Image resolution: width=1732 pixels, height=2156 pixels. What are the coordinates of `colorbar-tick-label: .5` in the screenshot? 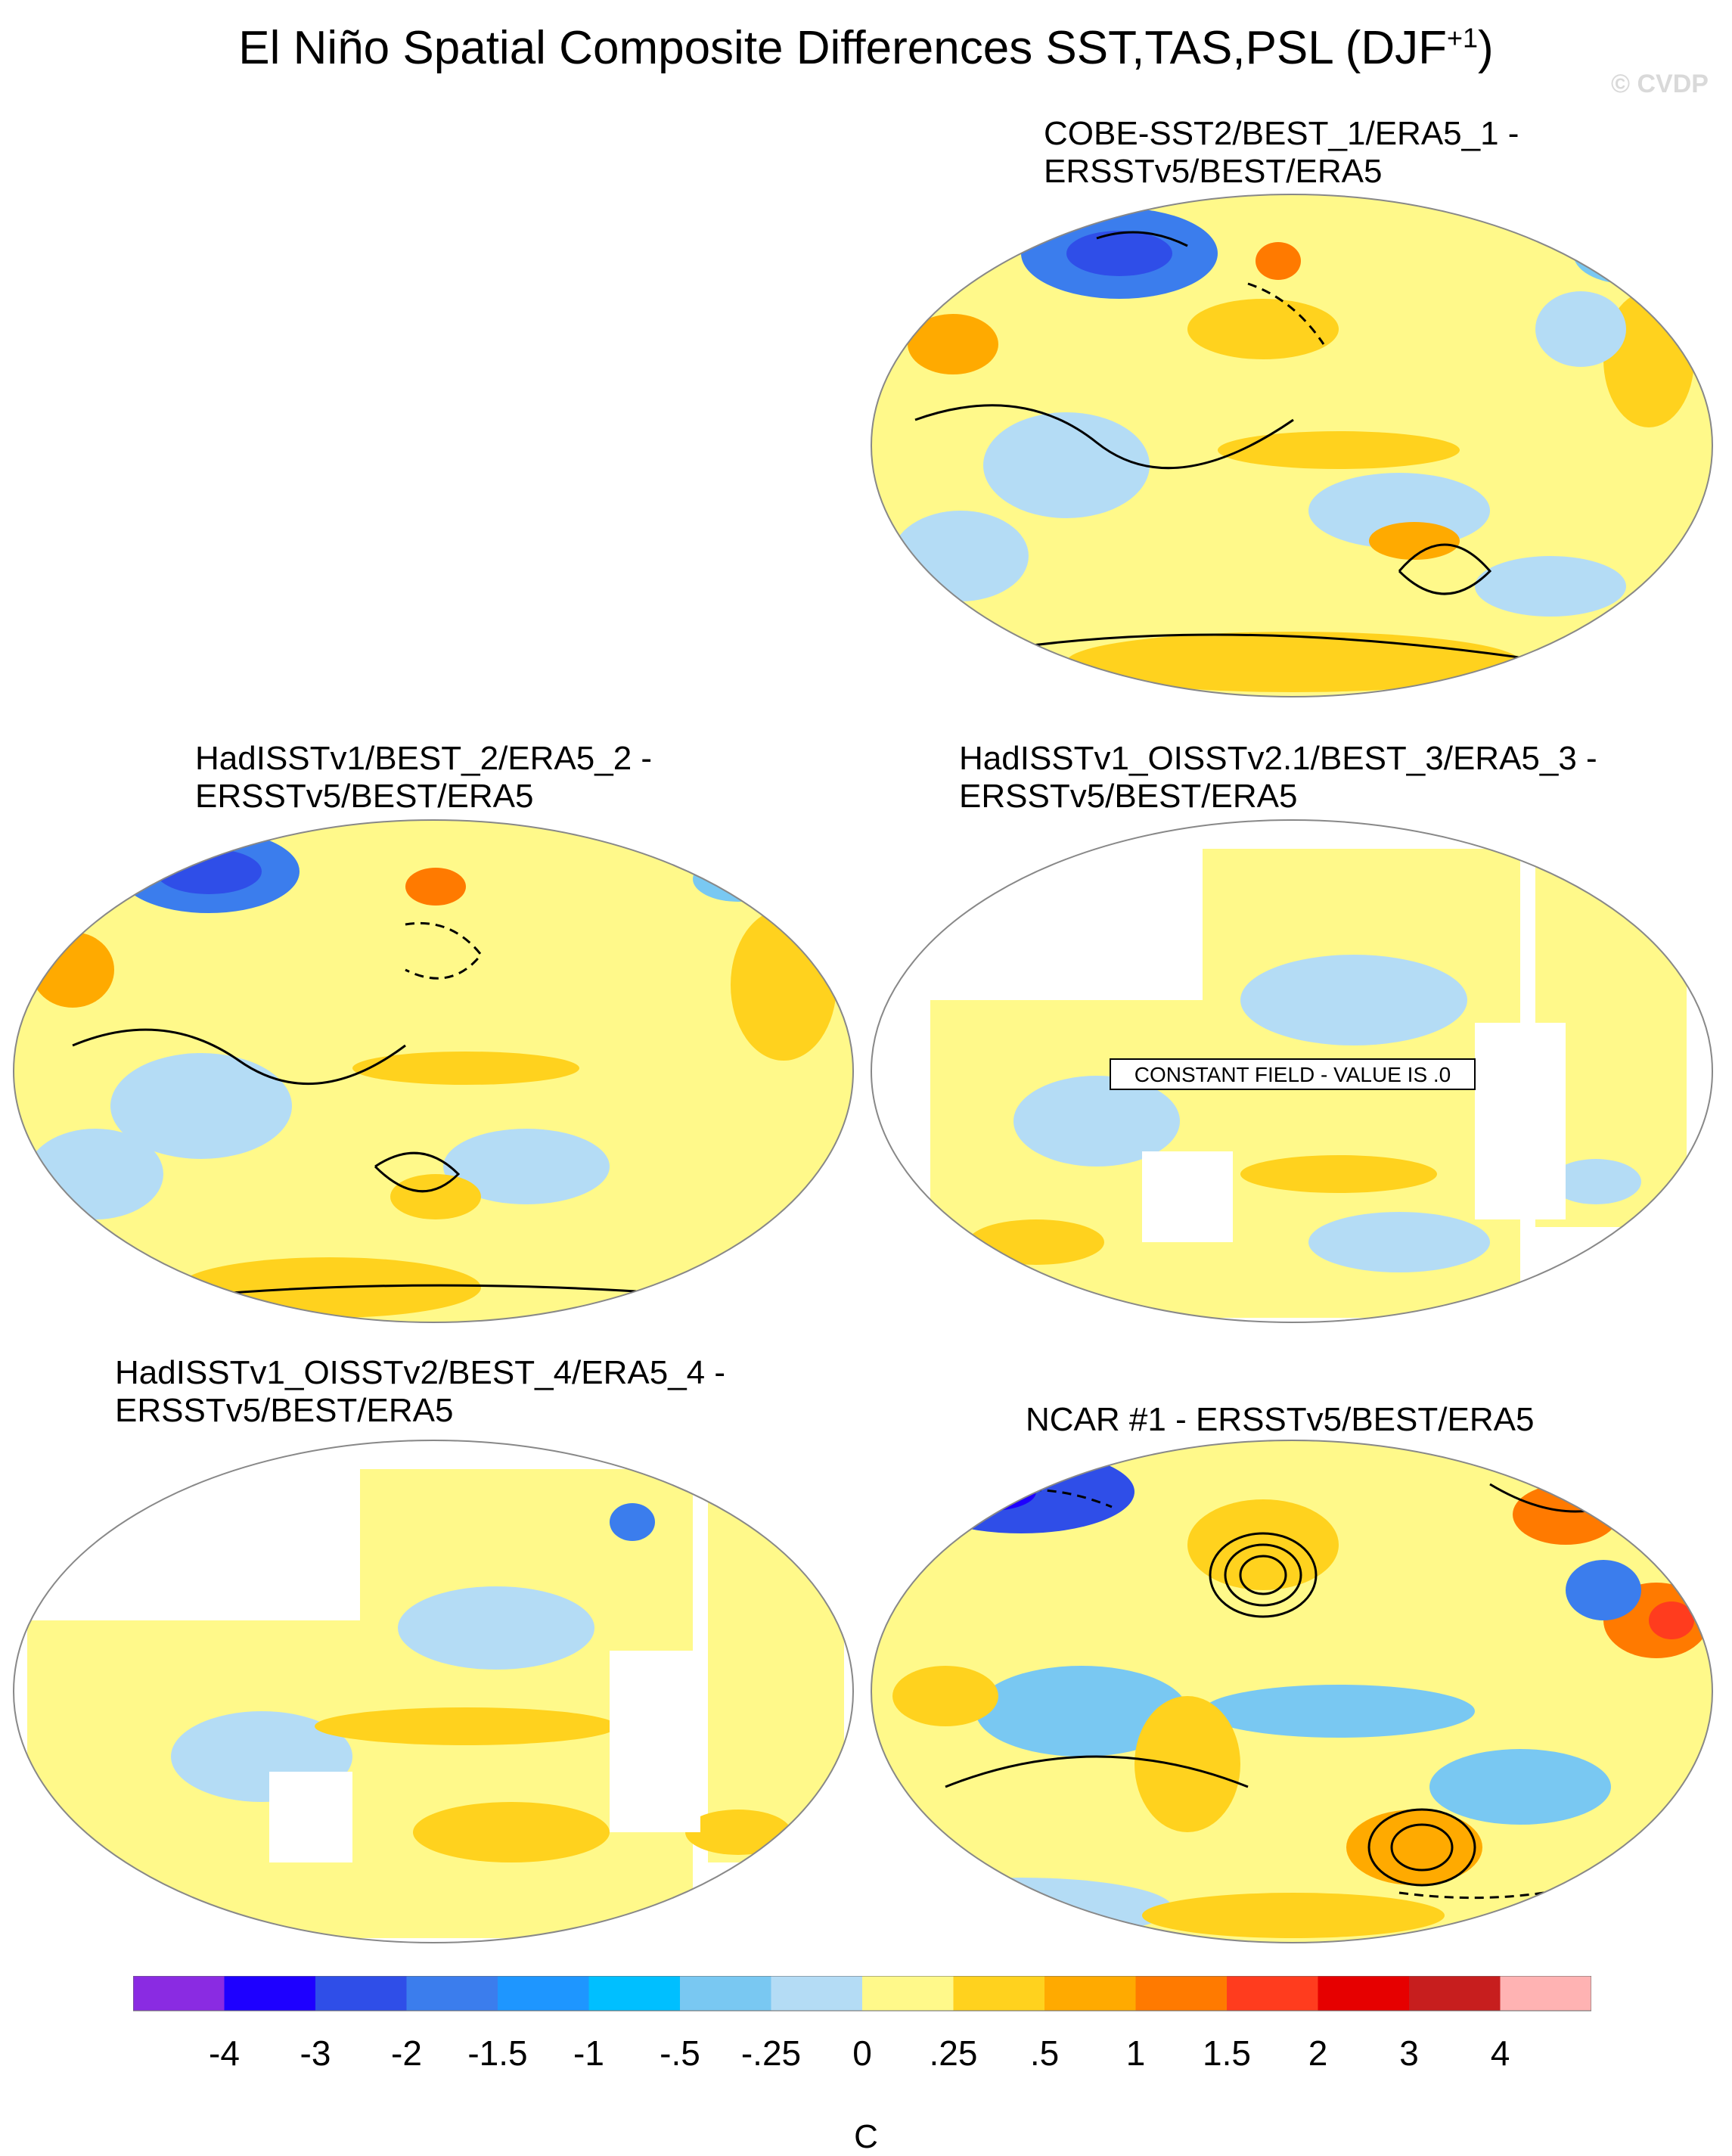 It's located at (1044, 2053).